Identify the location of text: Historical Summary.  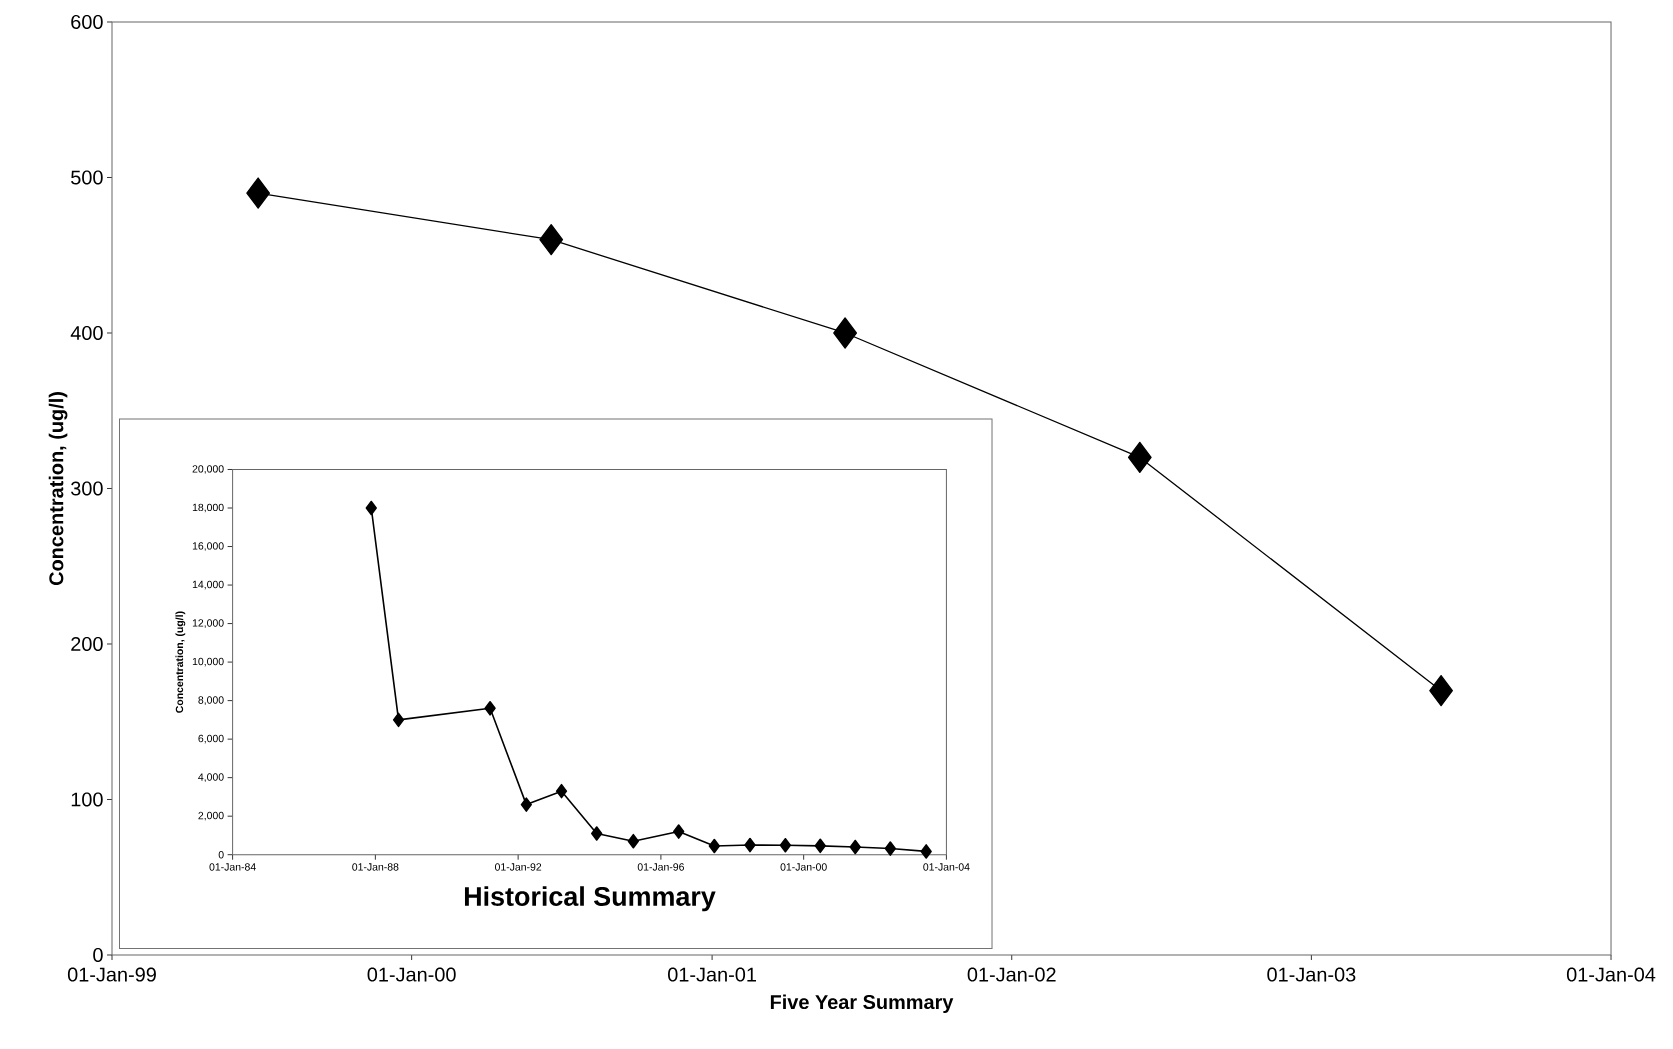
(590, 899).